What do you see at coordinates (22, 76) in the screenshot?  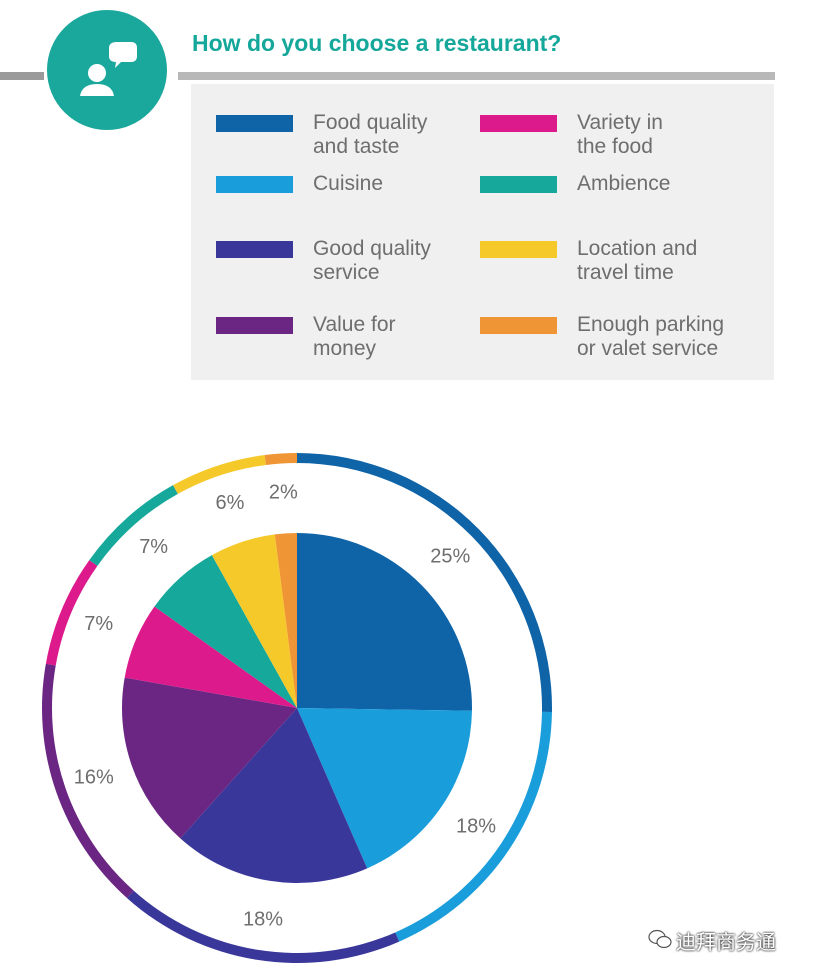 I see `left-divider` at bounding box center [22, 76].